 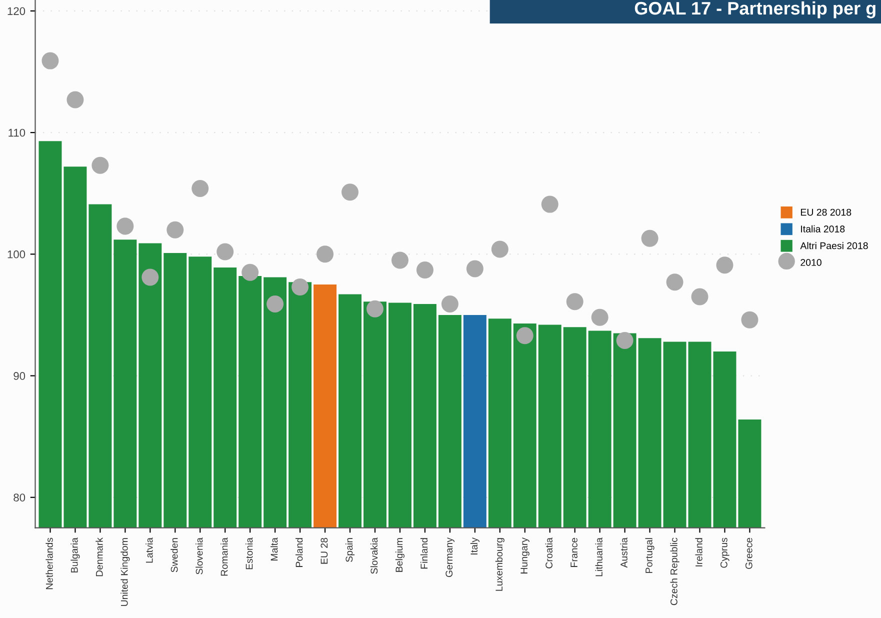 I want to click on y-tick-label: 110, so click(x=17, y=132).